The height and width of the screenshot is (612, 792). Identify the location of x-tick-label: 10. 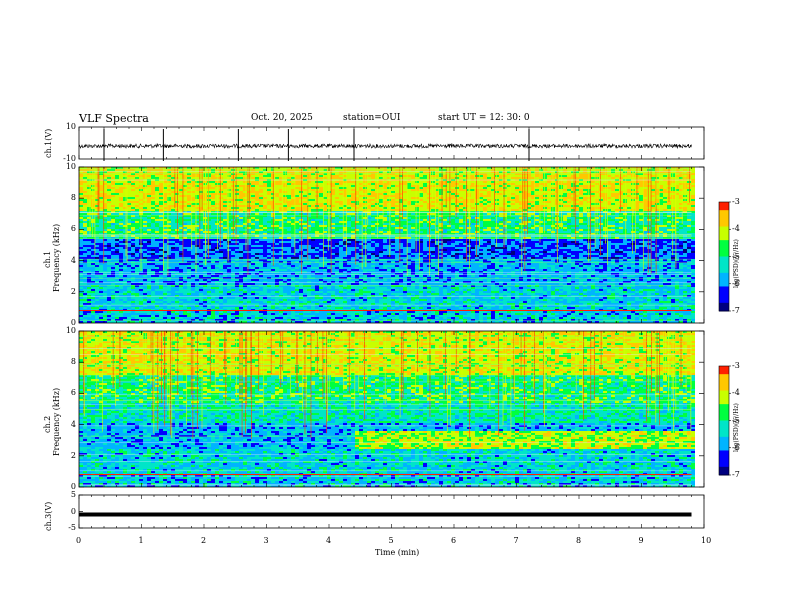
(706, 540).